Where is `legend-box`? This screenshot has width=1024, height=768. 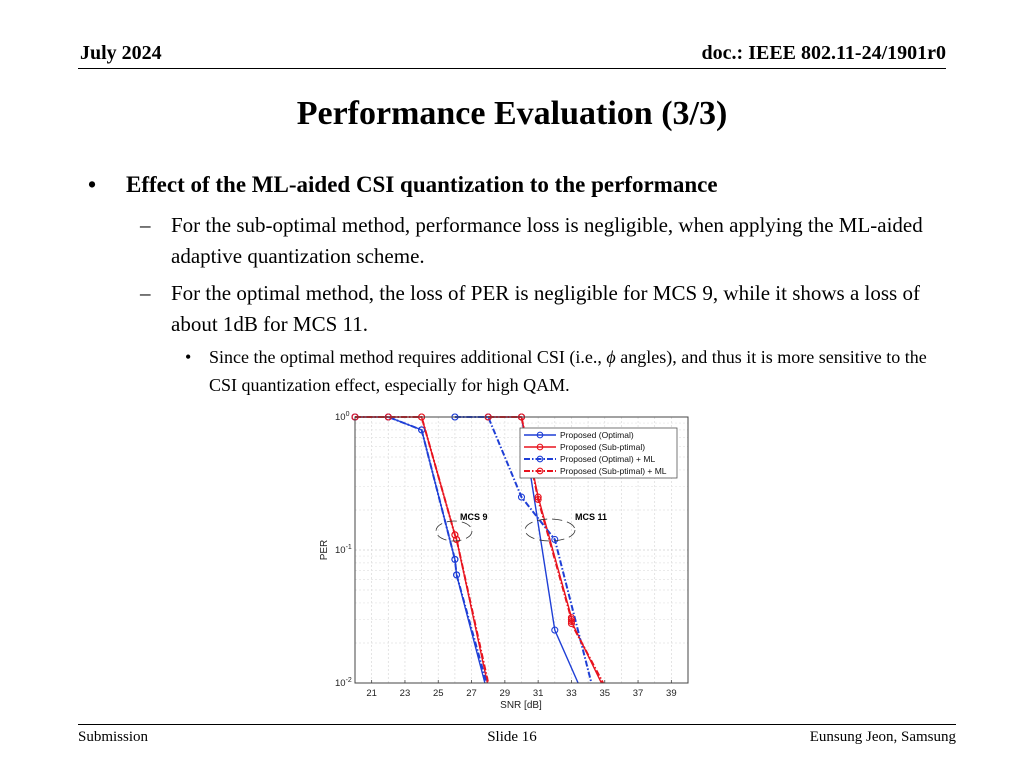
legend-box is located at coordinates (598, 453).